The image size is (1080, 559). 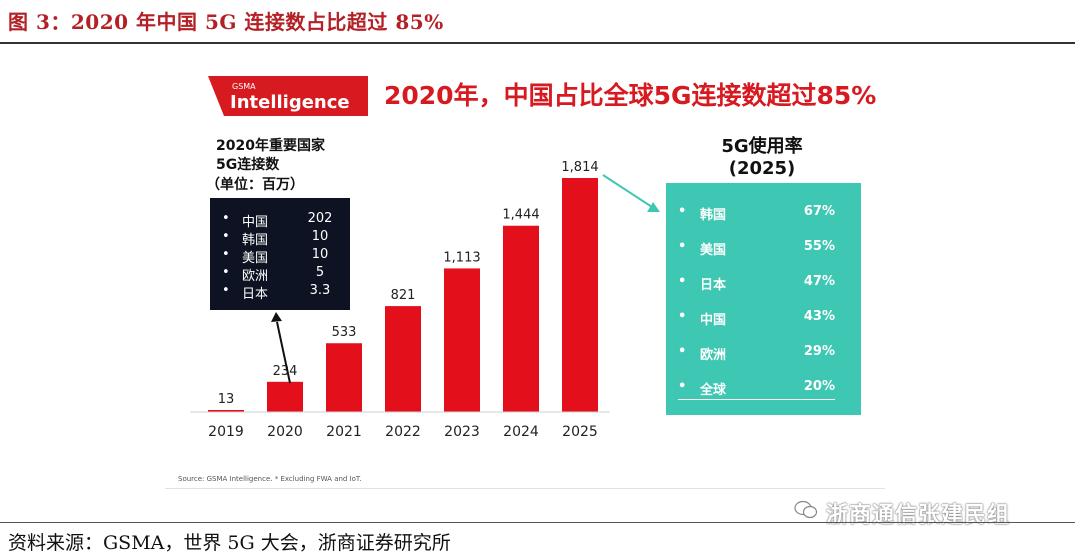 I want to click on tick-label-2021: 2021, so click(x=344, y=432).